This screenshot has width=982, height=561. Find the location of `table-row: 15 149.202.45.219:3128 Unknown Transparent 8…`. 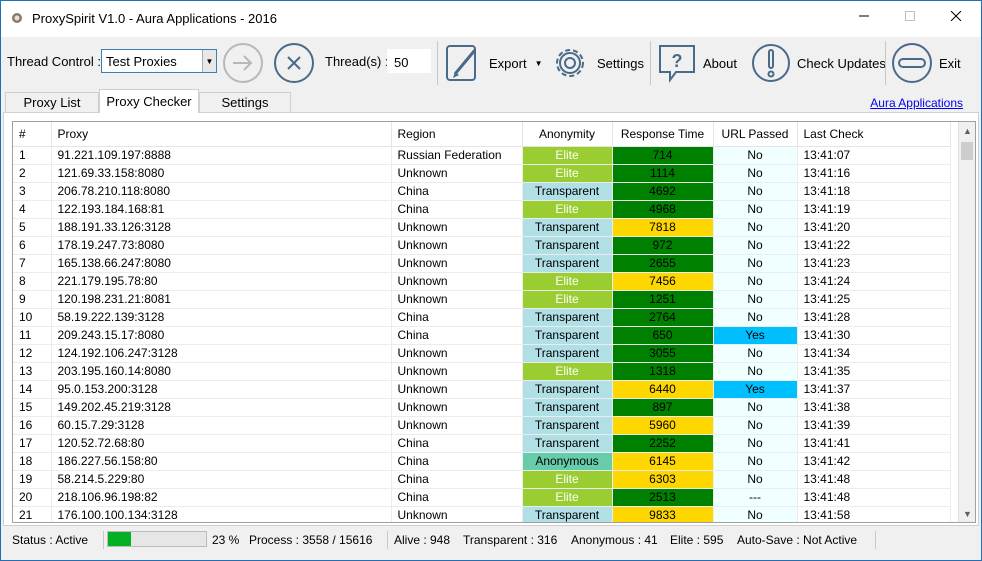

table-row: 15 149.202.45.219:3128 Unknown Transparent 8… is located at coordinates (482, 407).